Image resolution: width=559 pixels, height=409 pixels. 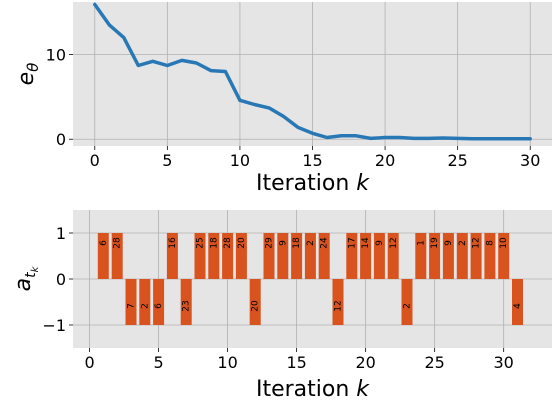 What do you see at coordinates (26, 278) in the screenshot?
I see `y-axis-label: atk` at bounding box center [26, 278].